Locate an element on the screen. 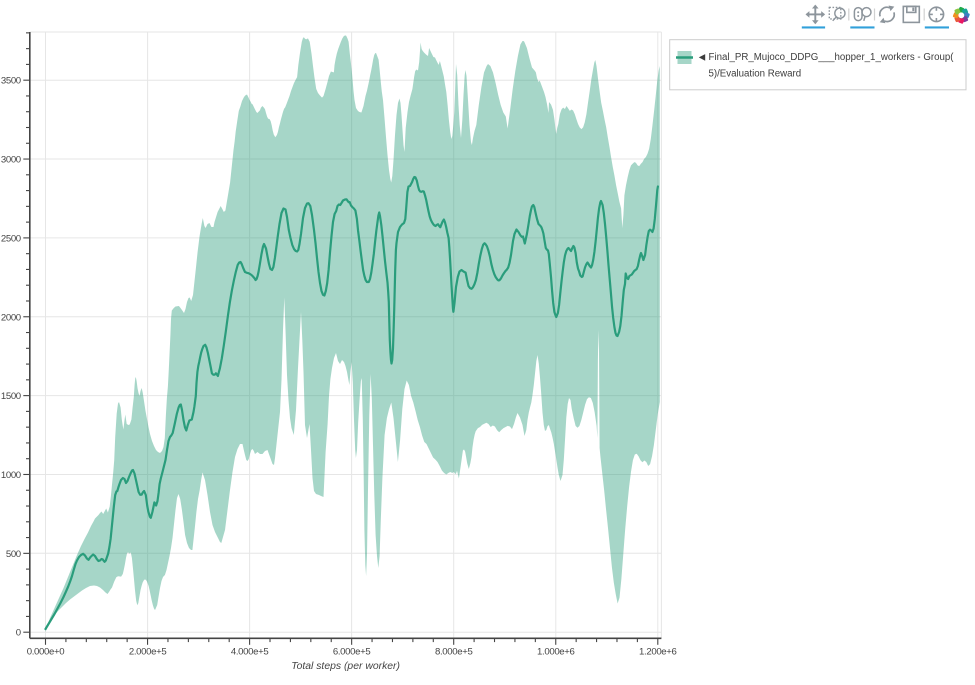 The image size is (975, 685). svg-text: 500 is located at coordinates (13, 554).